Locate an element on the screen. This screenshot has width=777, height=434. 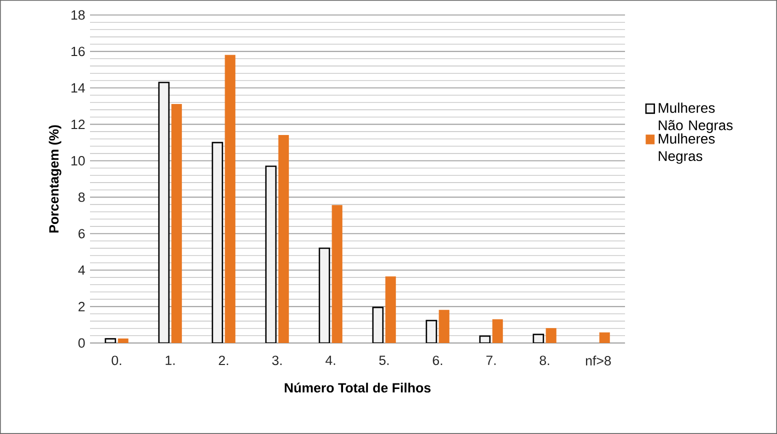
x-tick-label: 0. is located at coordinates (117, 361).